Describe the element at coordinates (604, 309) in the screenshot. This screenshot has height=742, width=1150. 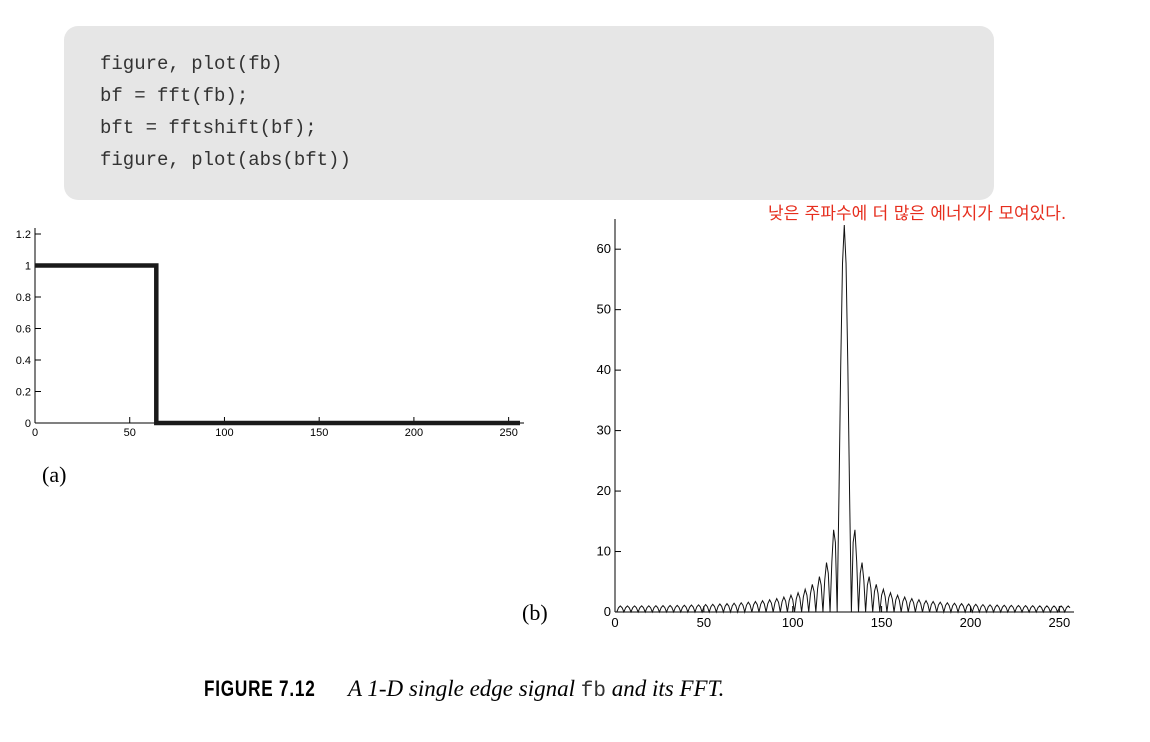
I see `y-tick-label: 50` at that location.